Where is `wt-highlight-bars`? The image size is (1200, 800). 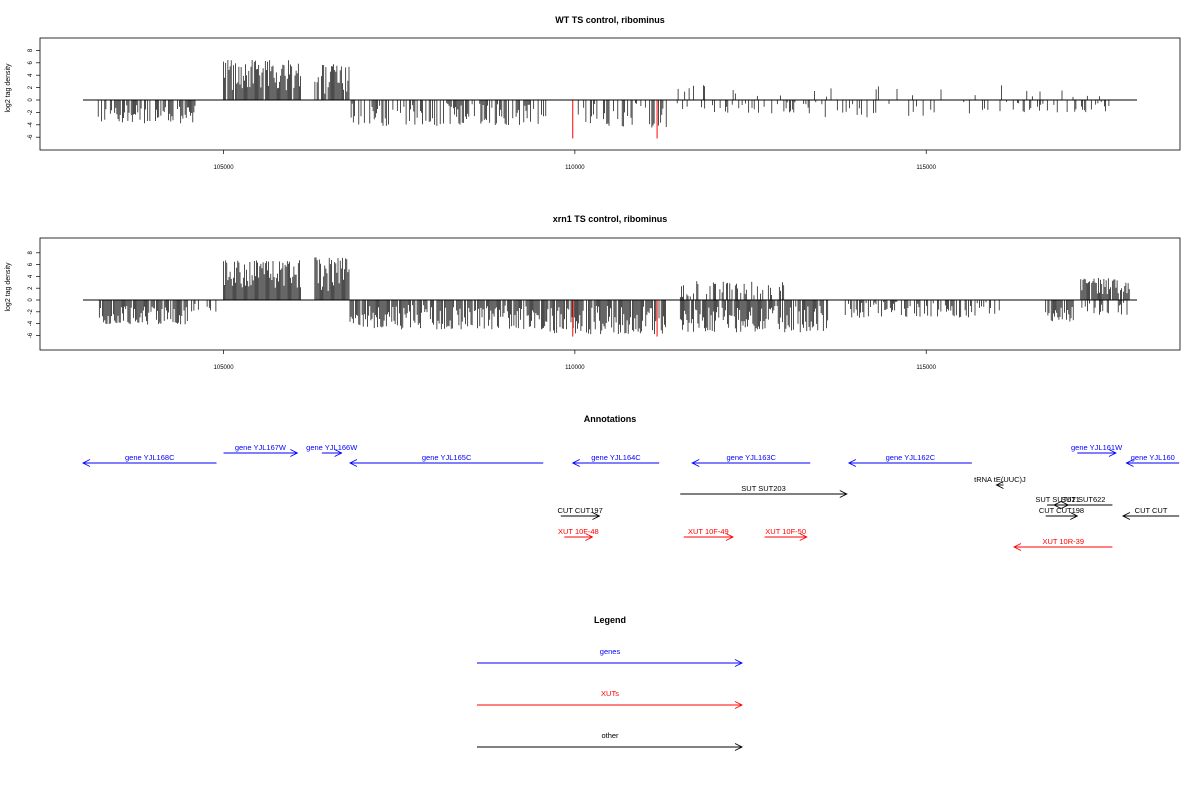 wt-highlight-bars is located at coordinates (615, 119).